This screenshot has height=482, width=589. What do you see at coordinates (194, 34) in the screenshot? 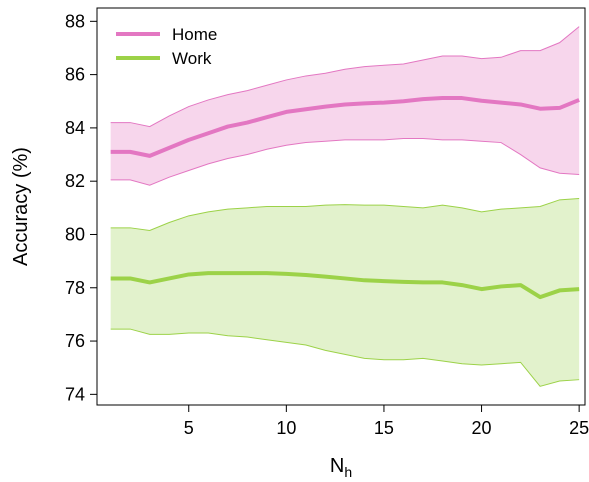
I see `legend-label-home: Home` at bounding box center [194, 34].